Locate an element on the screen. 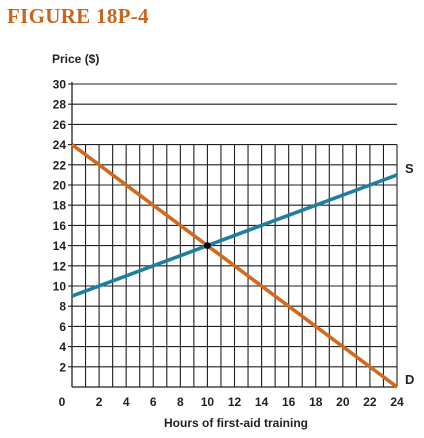  y-tick-label-16: 16 is located at coordinates (60, 226).